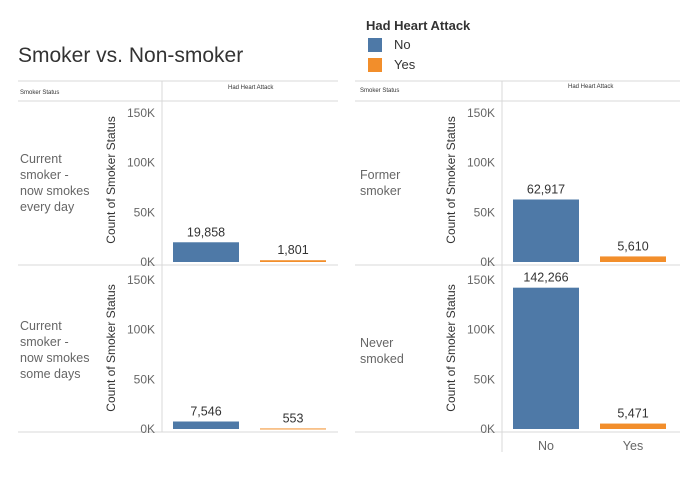 Image resolution: width=692 pixels, height=482 pixels. I want to click on row-header-left: Smoker Status, so click(40, 93).